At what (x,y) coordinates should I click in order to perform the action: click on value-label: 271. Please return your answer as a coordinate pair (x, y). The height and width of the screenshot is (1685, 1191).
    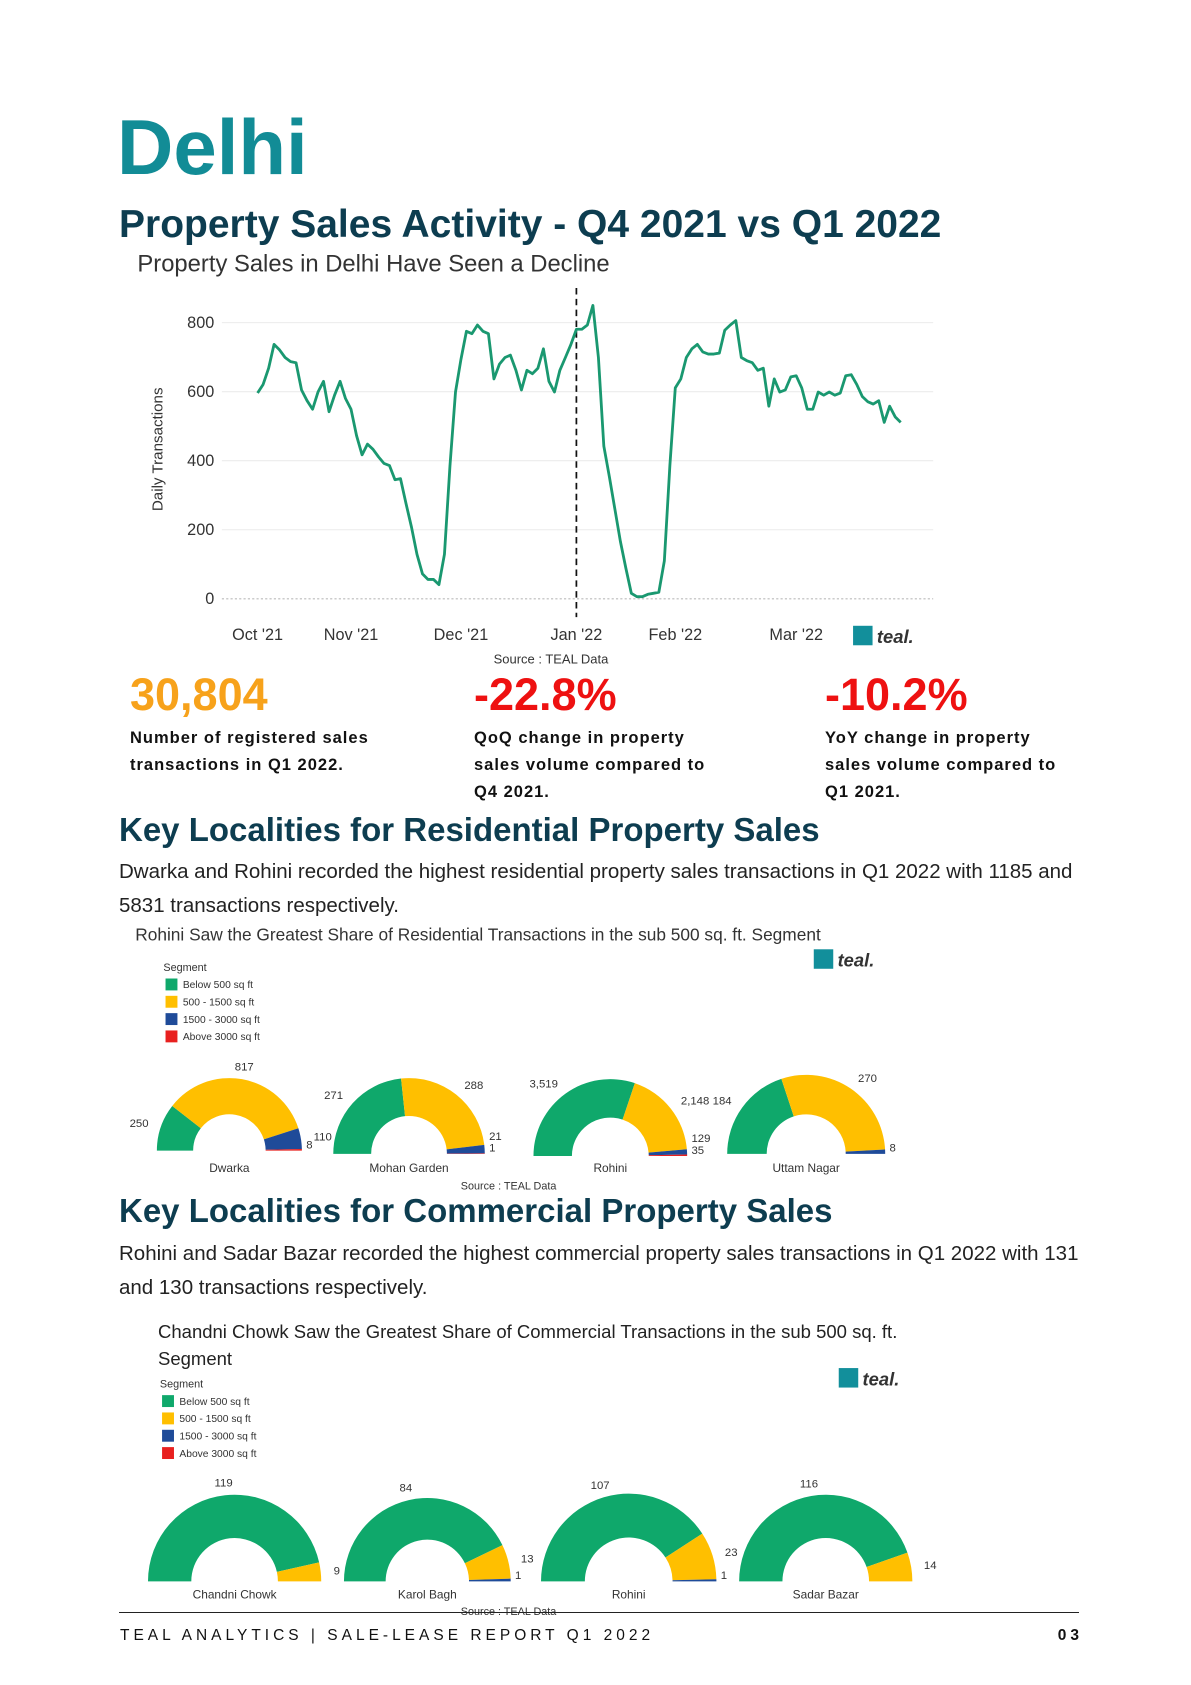
    Looking at the image, I should click on (333, 1096).